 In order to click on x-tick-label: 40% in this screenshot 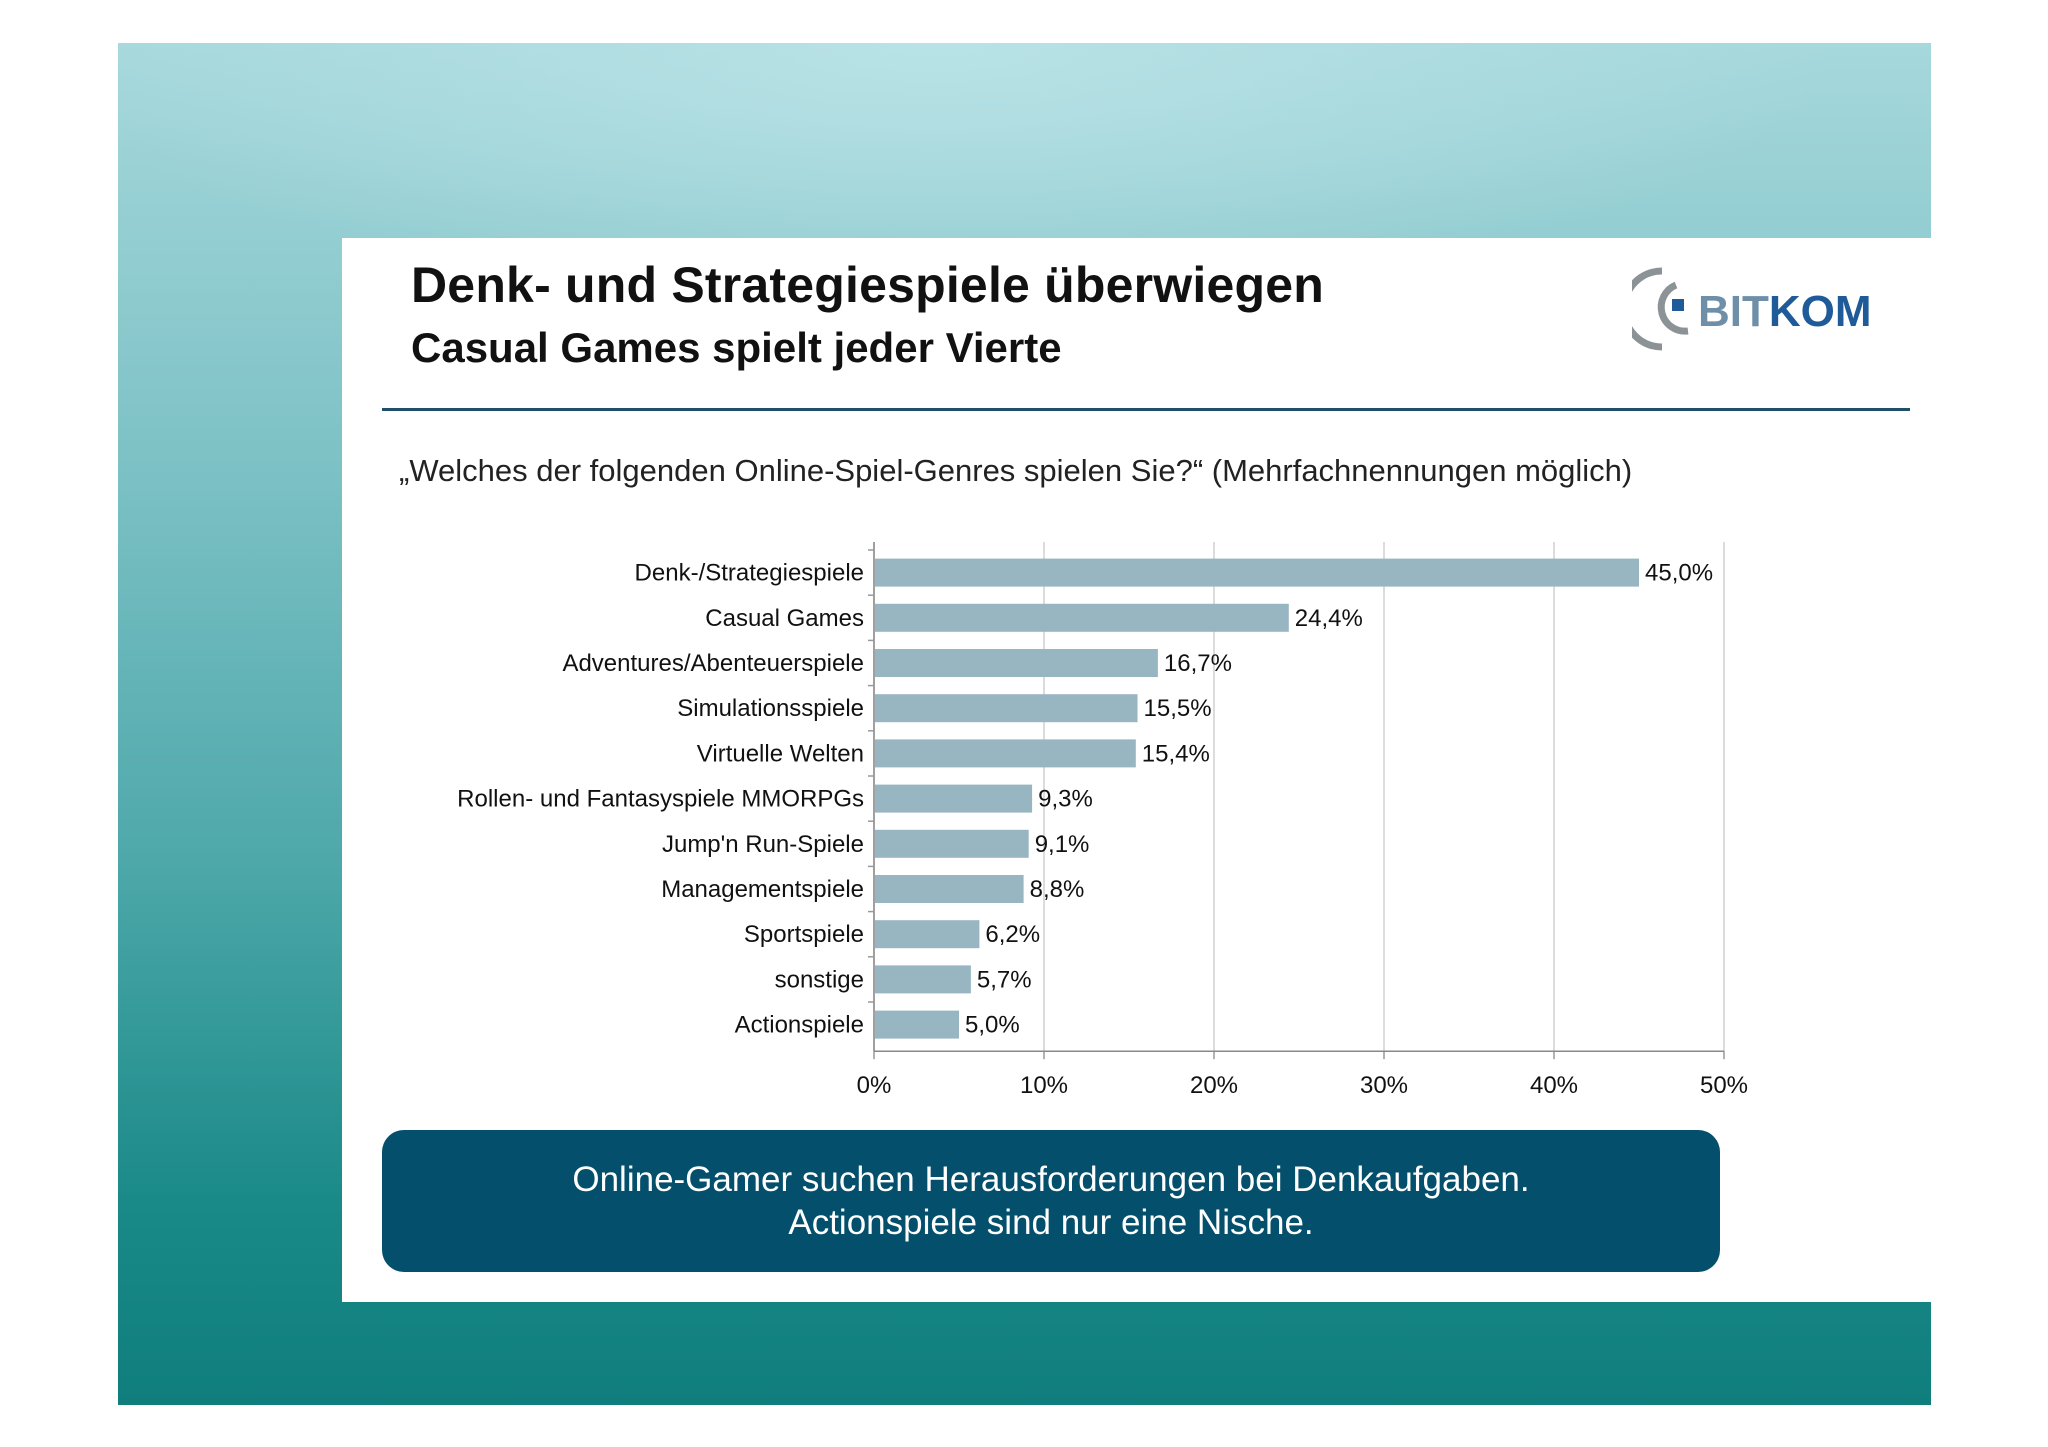, I will do `click(1554, 1085)`.